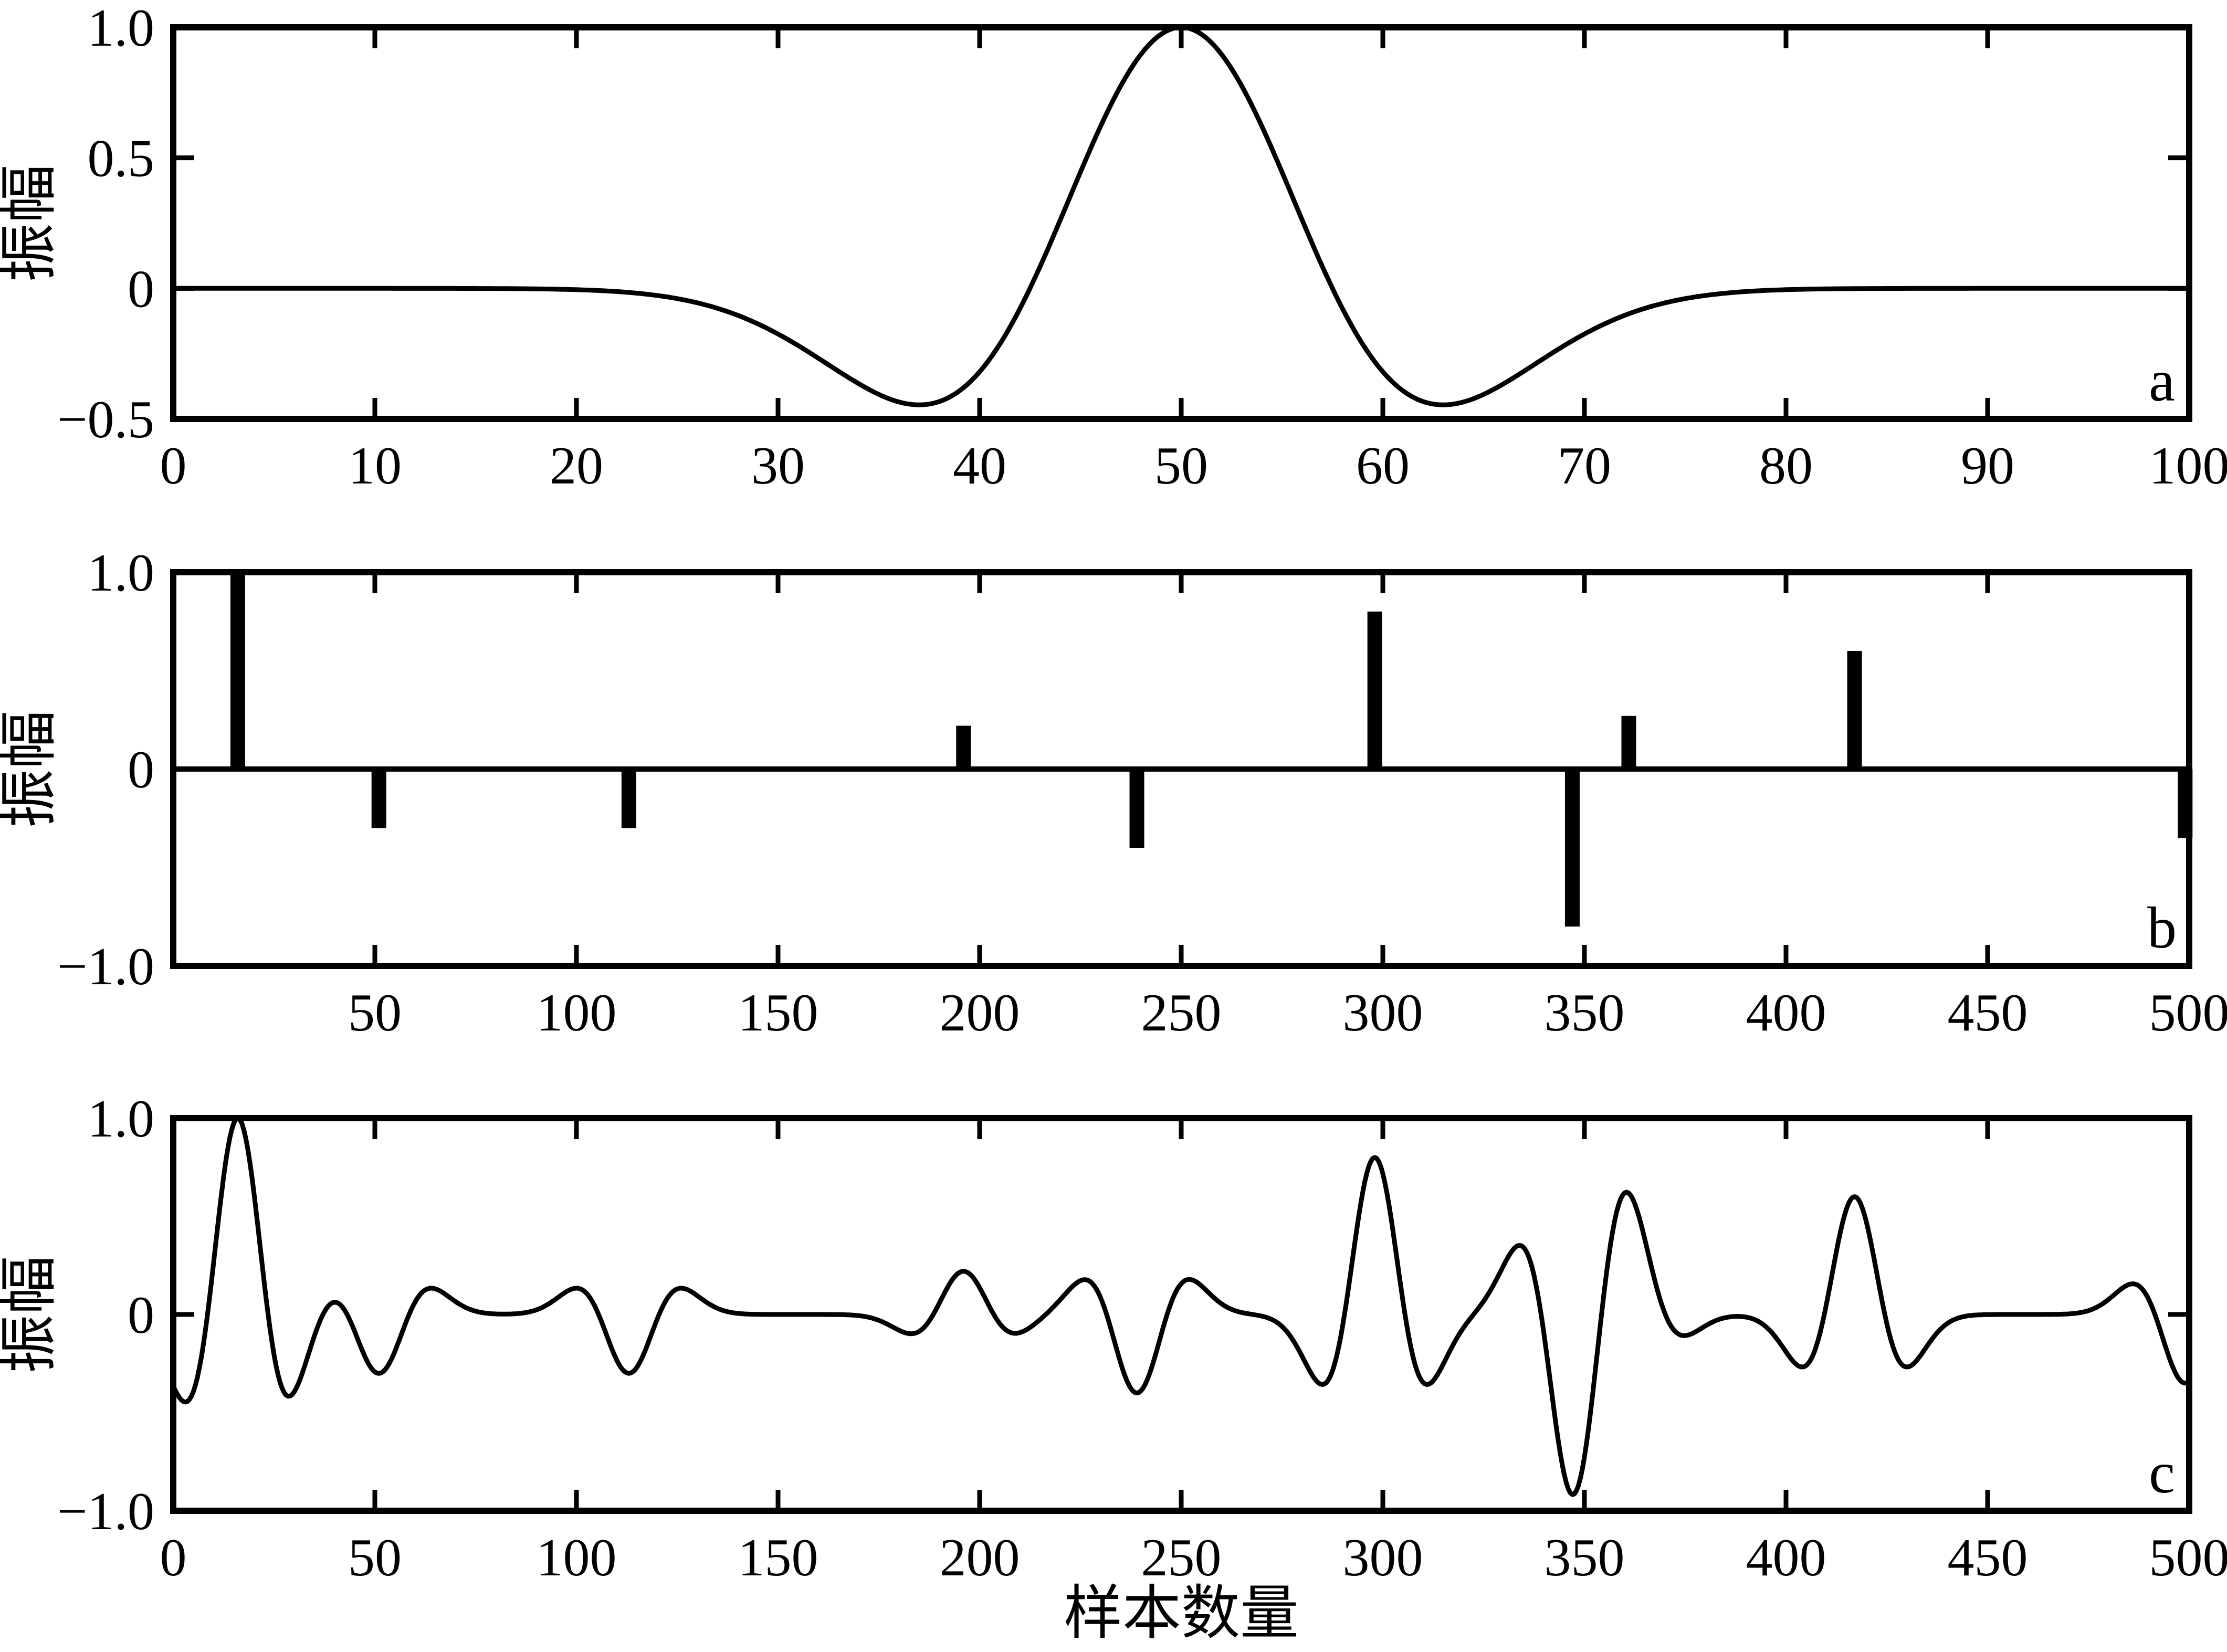 Image resolution: width=2227 pixels, height=1652 pixels. What do you see at coordinates (1987, 466) in the screenshot?
I see `x-tick-label: 90` at bounding box center [1987, 466].